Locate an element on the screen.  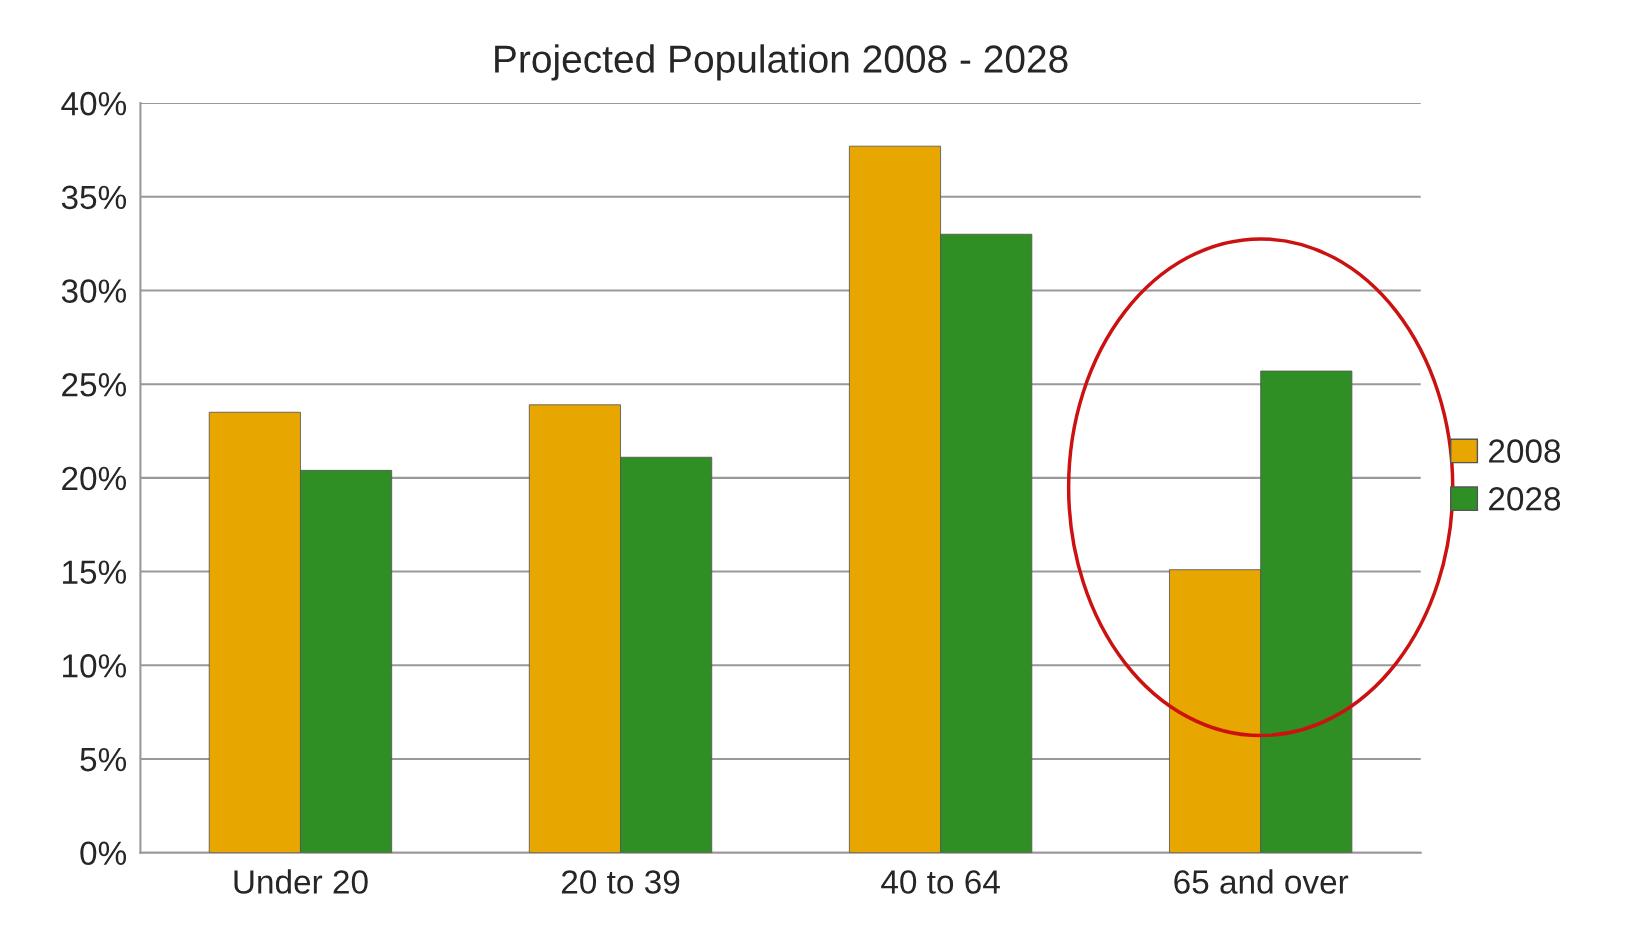
x-tick-label: Under 20 is located at coordinates (301, 881).